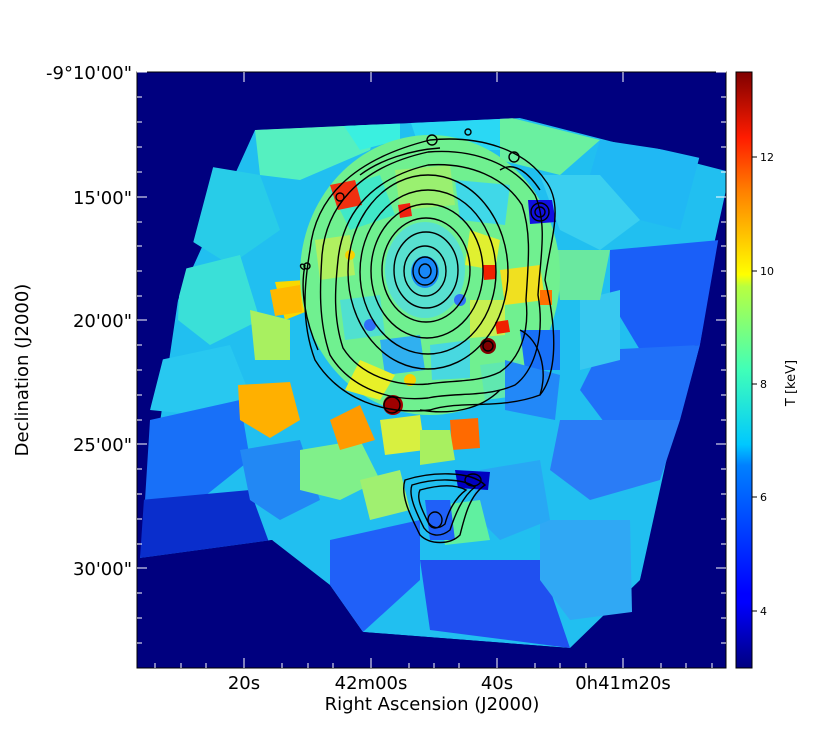 This screenshot has width=830, height=747. I want to click on y-tick-label: 15'00", so click(102, 198).